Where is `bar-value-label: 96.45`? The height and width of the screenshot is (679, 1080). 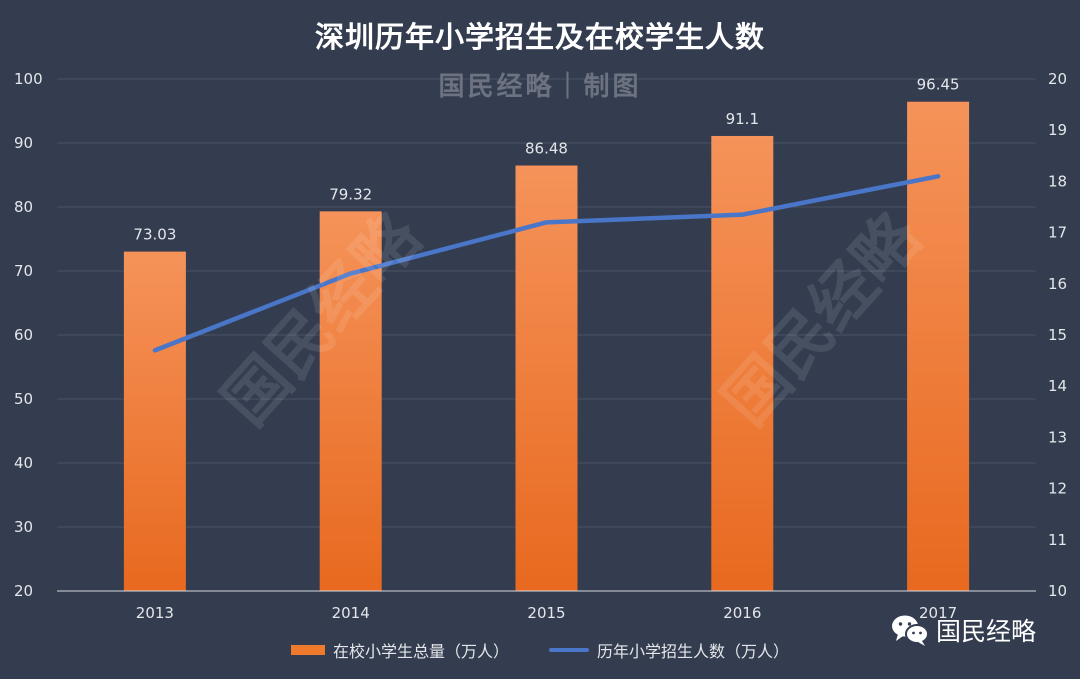 bar-value-label: 96.45 is located at coordinates (938, 85).